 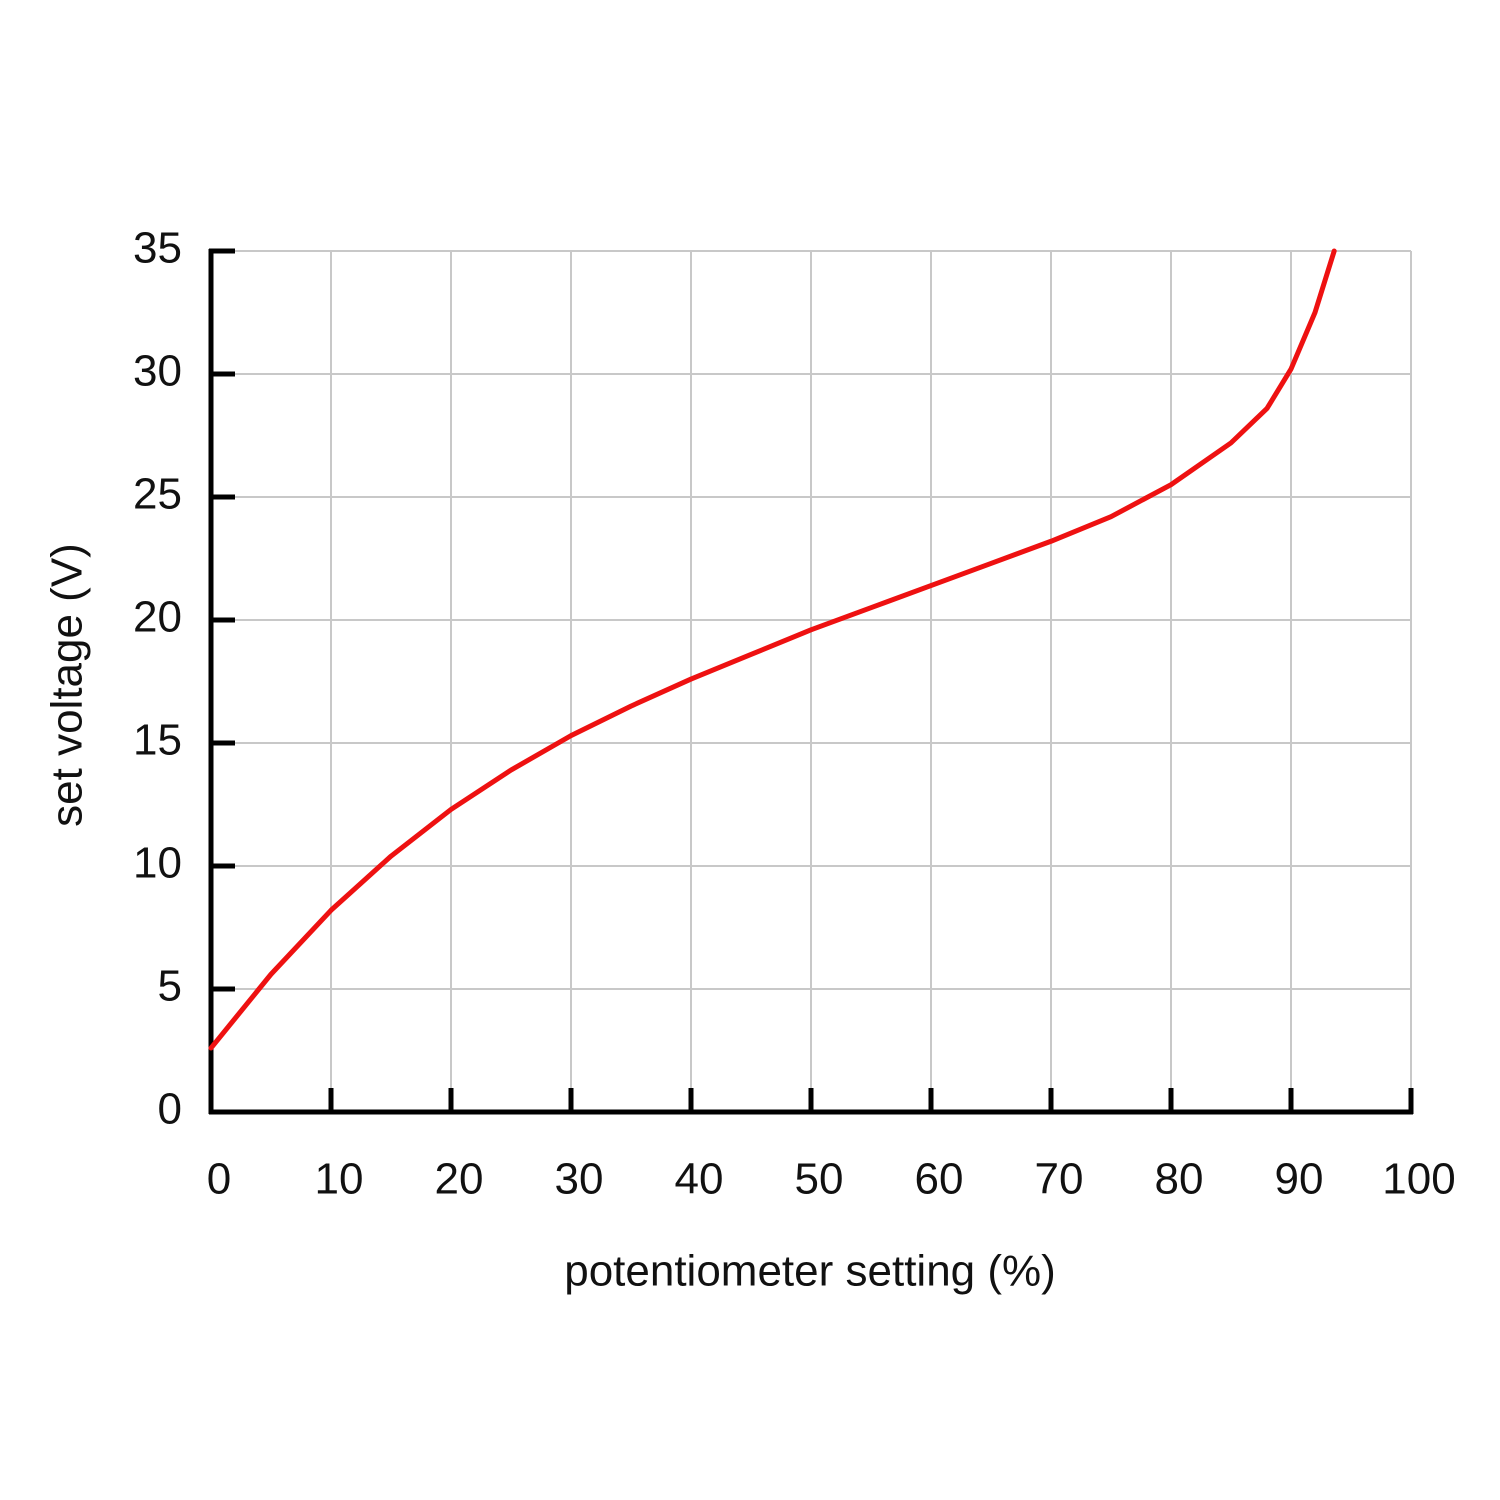 What do you see at coordinates (1179, 1179) in the screenshot?
I see `x-tick-label: 80` at bounding box center [1179, 1179].